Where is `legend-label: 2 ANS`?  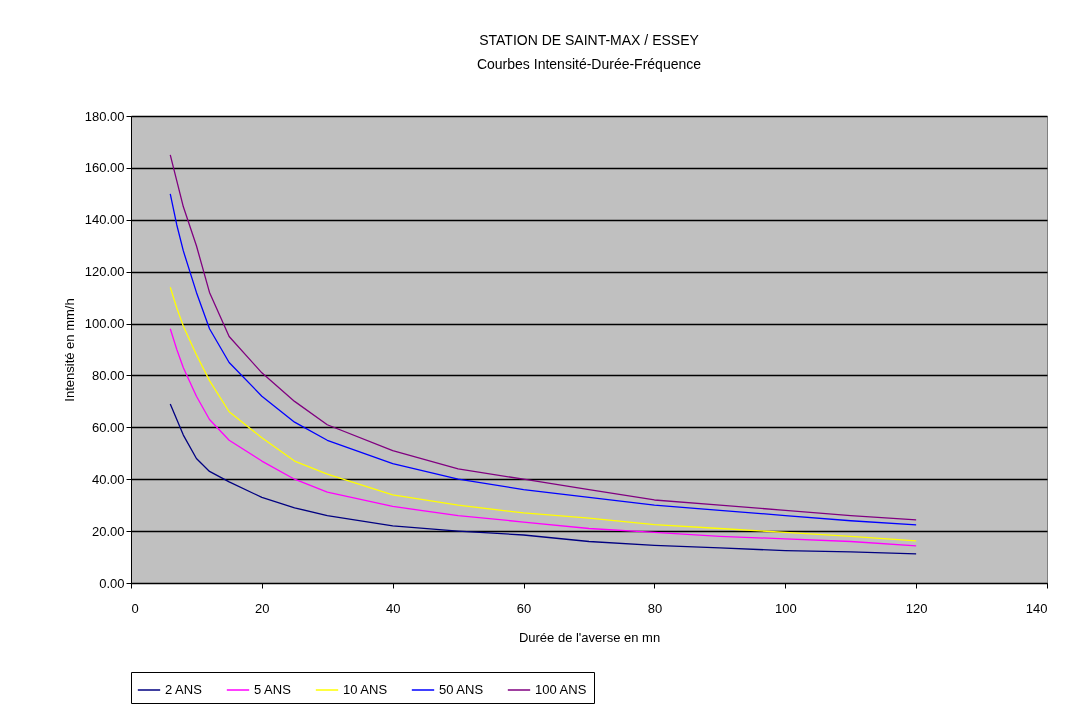 legend-label: 2 ANS is located at coordinates (184, 689).